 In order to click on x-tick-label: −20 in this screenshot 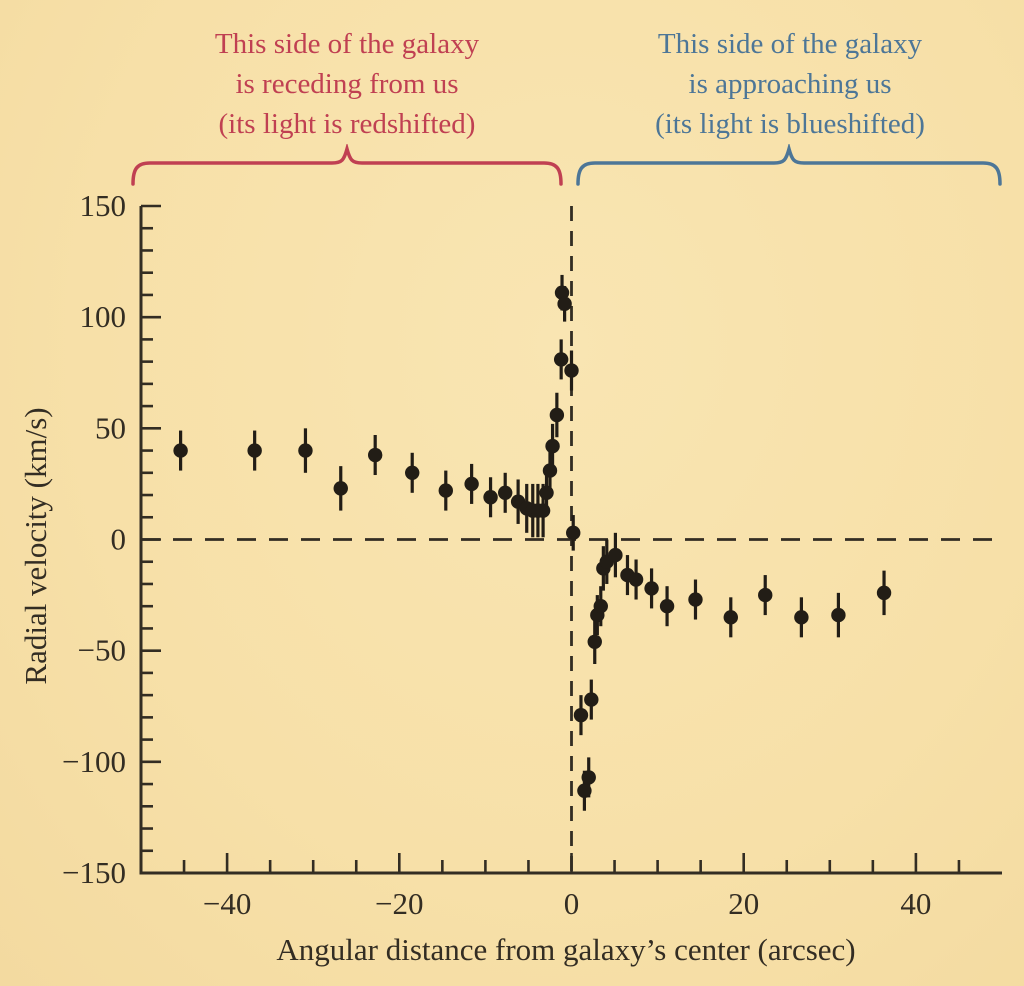, I will do `click(399, 903)`.